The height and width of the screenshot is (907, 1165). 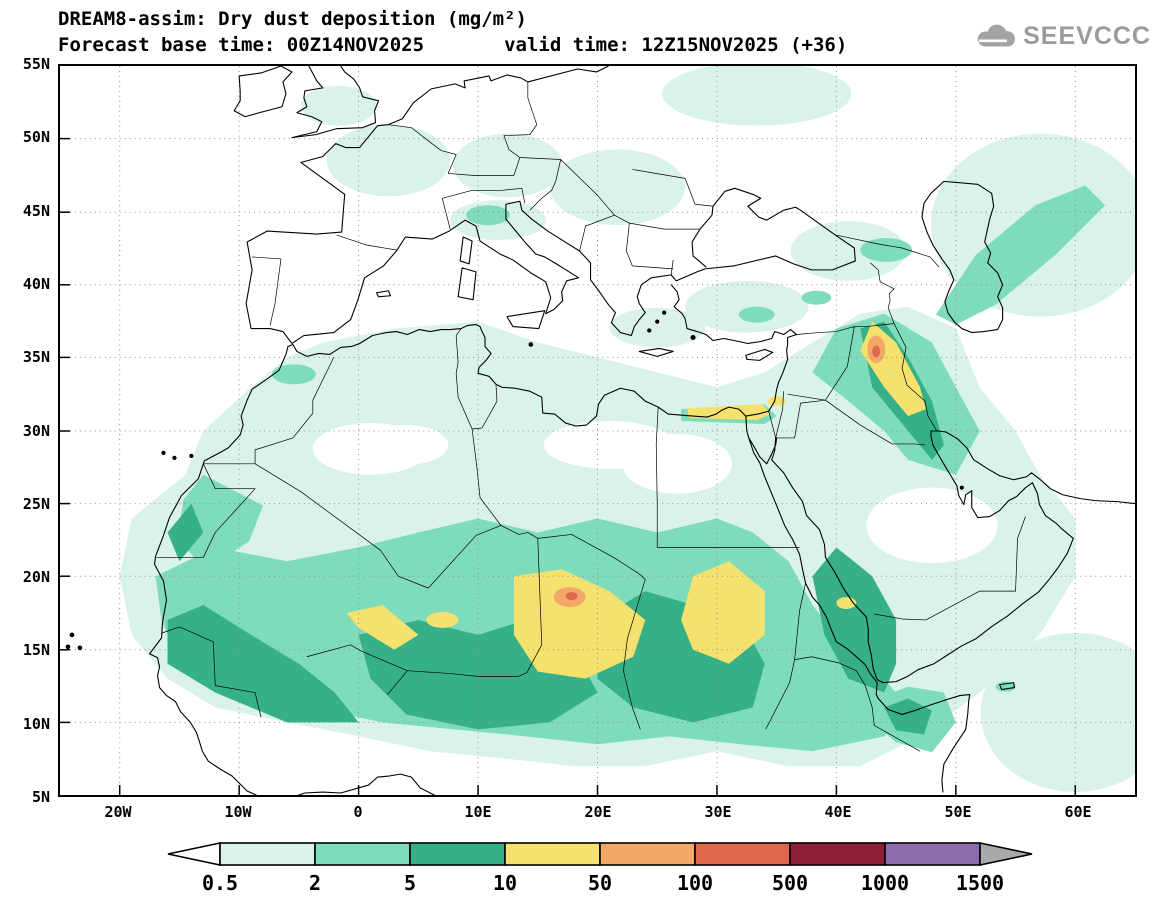 What do you see at coordinates (996, 35) in the screenshot?
I see `cloud-icon` at bounding box center [996, 35].